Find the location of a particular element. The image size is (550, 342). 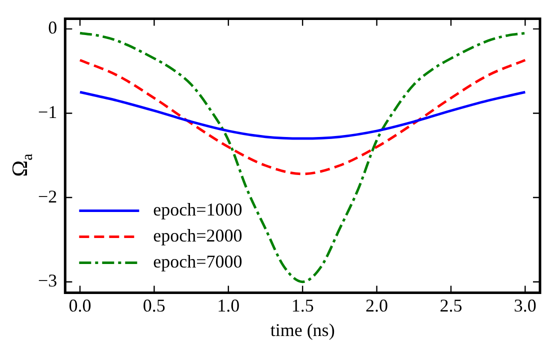

y-tick-label: −3 is located at coordinates (48, 280).